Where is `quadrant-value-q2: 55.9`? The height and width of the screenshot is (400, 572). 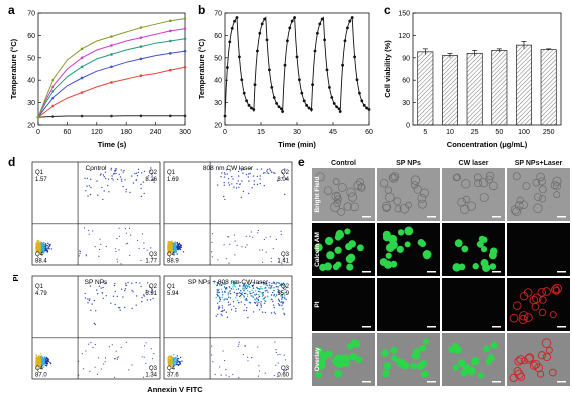
quadrant-value-q2: 55.9 is located at coordinates (283, 294).